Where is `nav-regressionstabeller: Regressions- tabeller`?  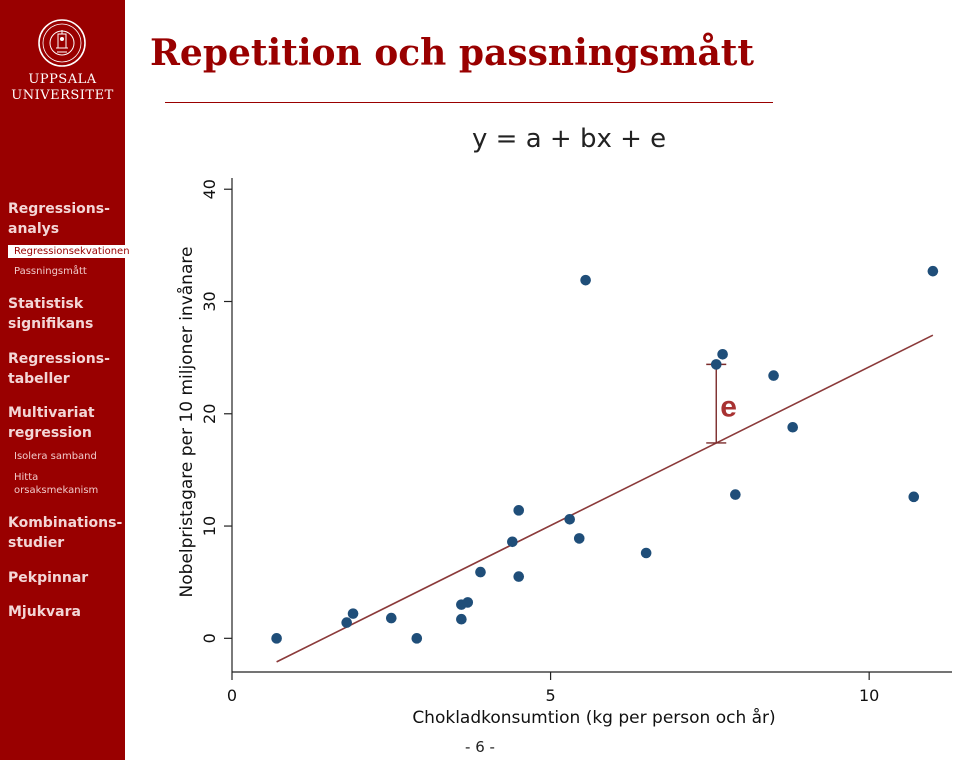 nav-regressionstabeller: Regressions- tabeller is located at coordinates (65, 369).